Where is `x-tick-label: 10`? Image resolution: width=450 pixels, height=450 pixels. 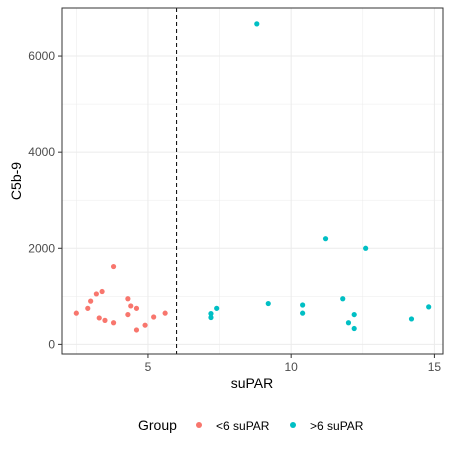 x-tick-label: 10 is located at coordinates (291, 367).